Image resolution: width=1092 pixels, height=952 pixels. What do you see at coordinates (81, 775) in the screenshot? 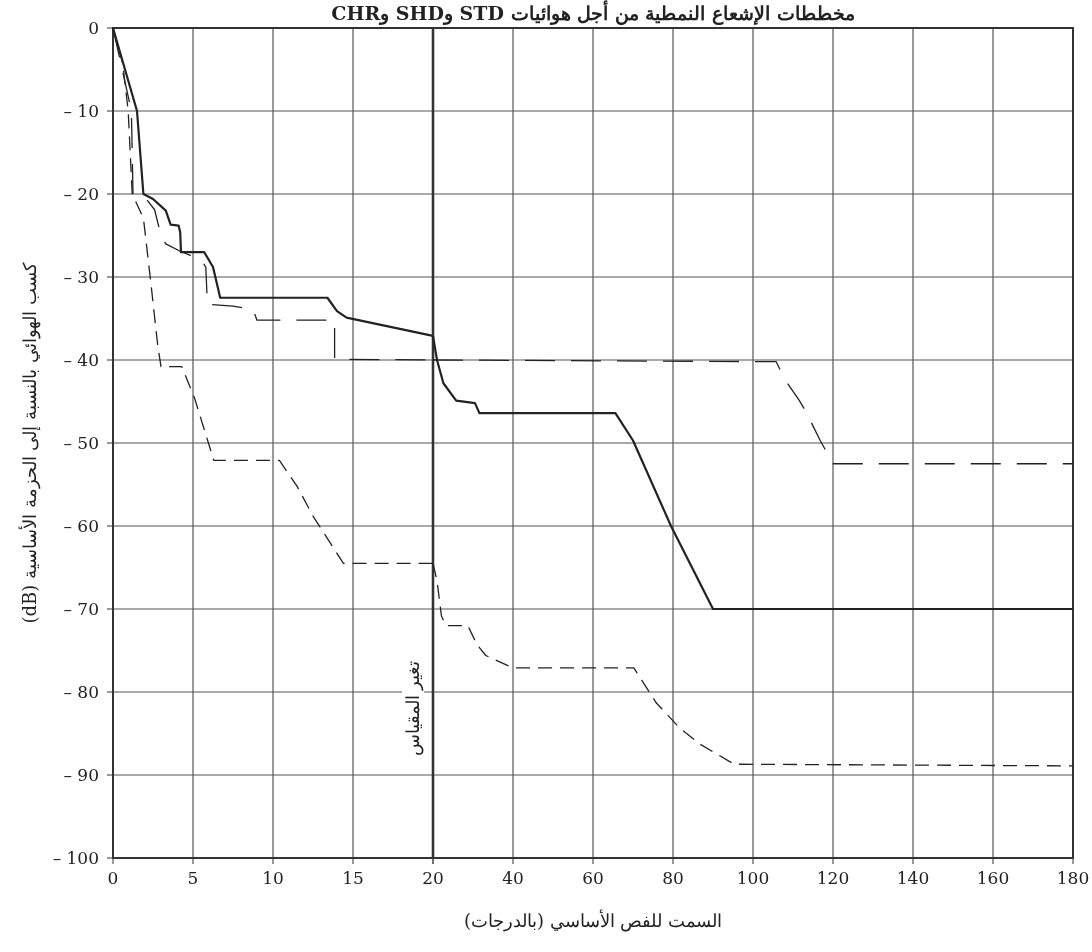
I see `y-tick-label: – 90` at bounding box center [81, 775].